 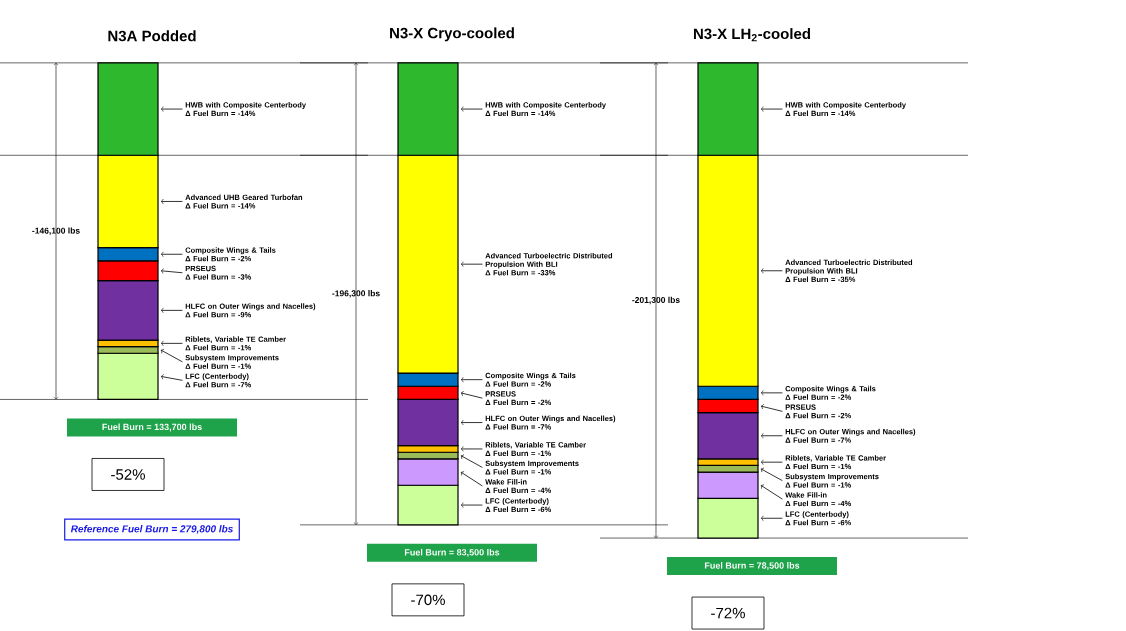 I want to click on text: -146,100 lbs, so click(x=56, y=231).